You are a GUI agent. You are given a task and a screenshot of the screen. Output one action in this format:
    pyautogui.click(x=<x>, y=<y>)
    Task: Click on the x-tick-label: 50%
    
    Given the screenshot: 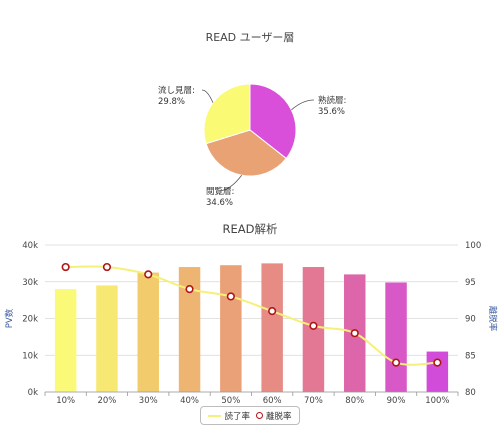 What is the action you would take?
    pyautogui.click(x=230, y=401)
    